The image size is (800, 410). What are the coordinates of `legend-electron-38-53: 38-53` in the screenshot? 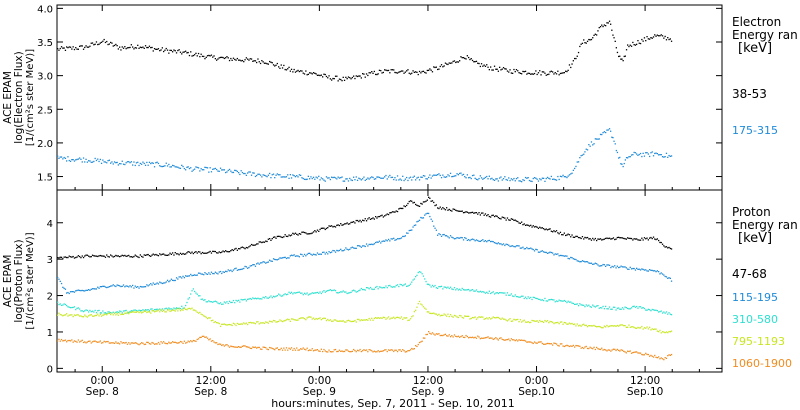 It's located at (749, 94).